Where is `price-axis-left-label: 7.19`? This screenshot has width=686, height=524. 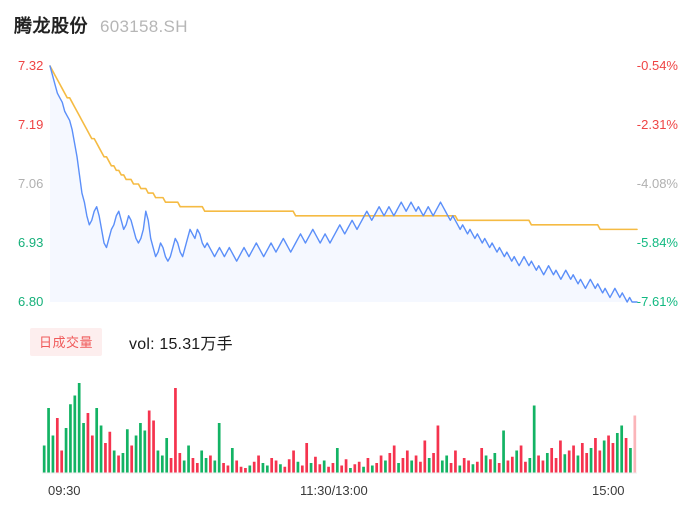
price-axis-left-label: 7.19 is located at coordinates (31, 124).